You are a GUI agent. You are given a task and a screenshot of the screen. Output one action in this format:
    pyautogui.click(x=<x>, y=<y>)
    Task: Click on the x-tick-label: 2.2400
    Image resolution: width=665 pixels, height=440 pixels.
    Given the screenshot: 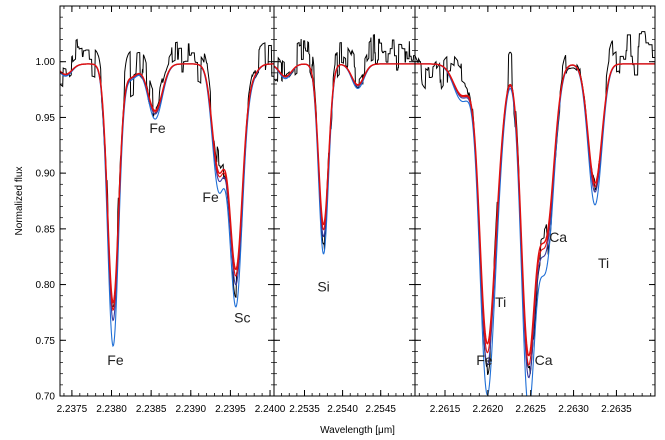 What is the action you would take?
    pyautogui.click(x=270, y=409)
    